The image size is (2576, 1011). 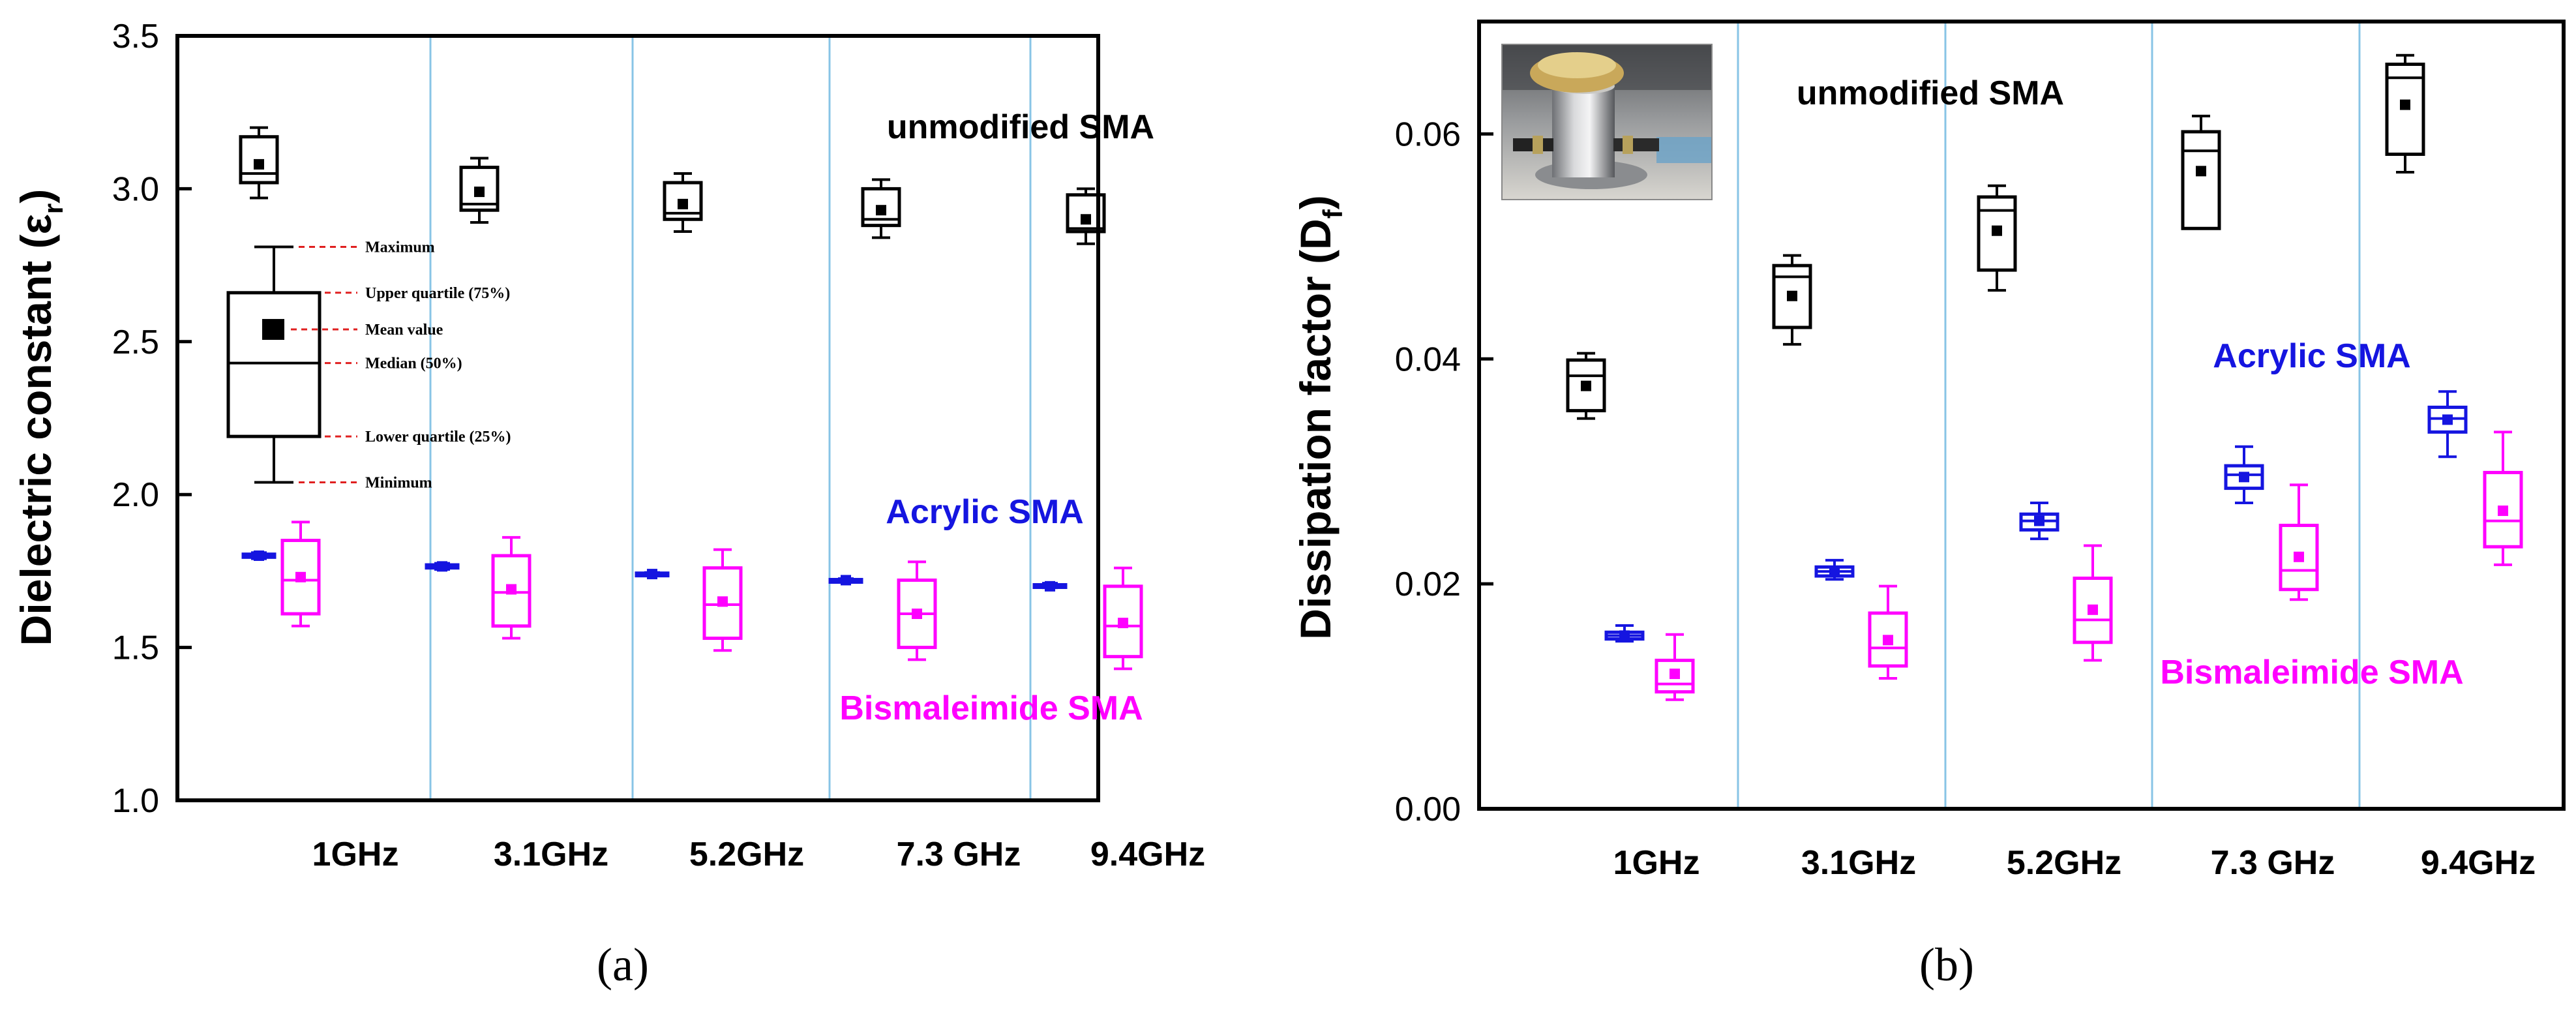 I want to click on y-tick-label: 1.5, so click(x=135, y=648).